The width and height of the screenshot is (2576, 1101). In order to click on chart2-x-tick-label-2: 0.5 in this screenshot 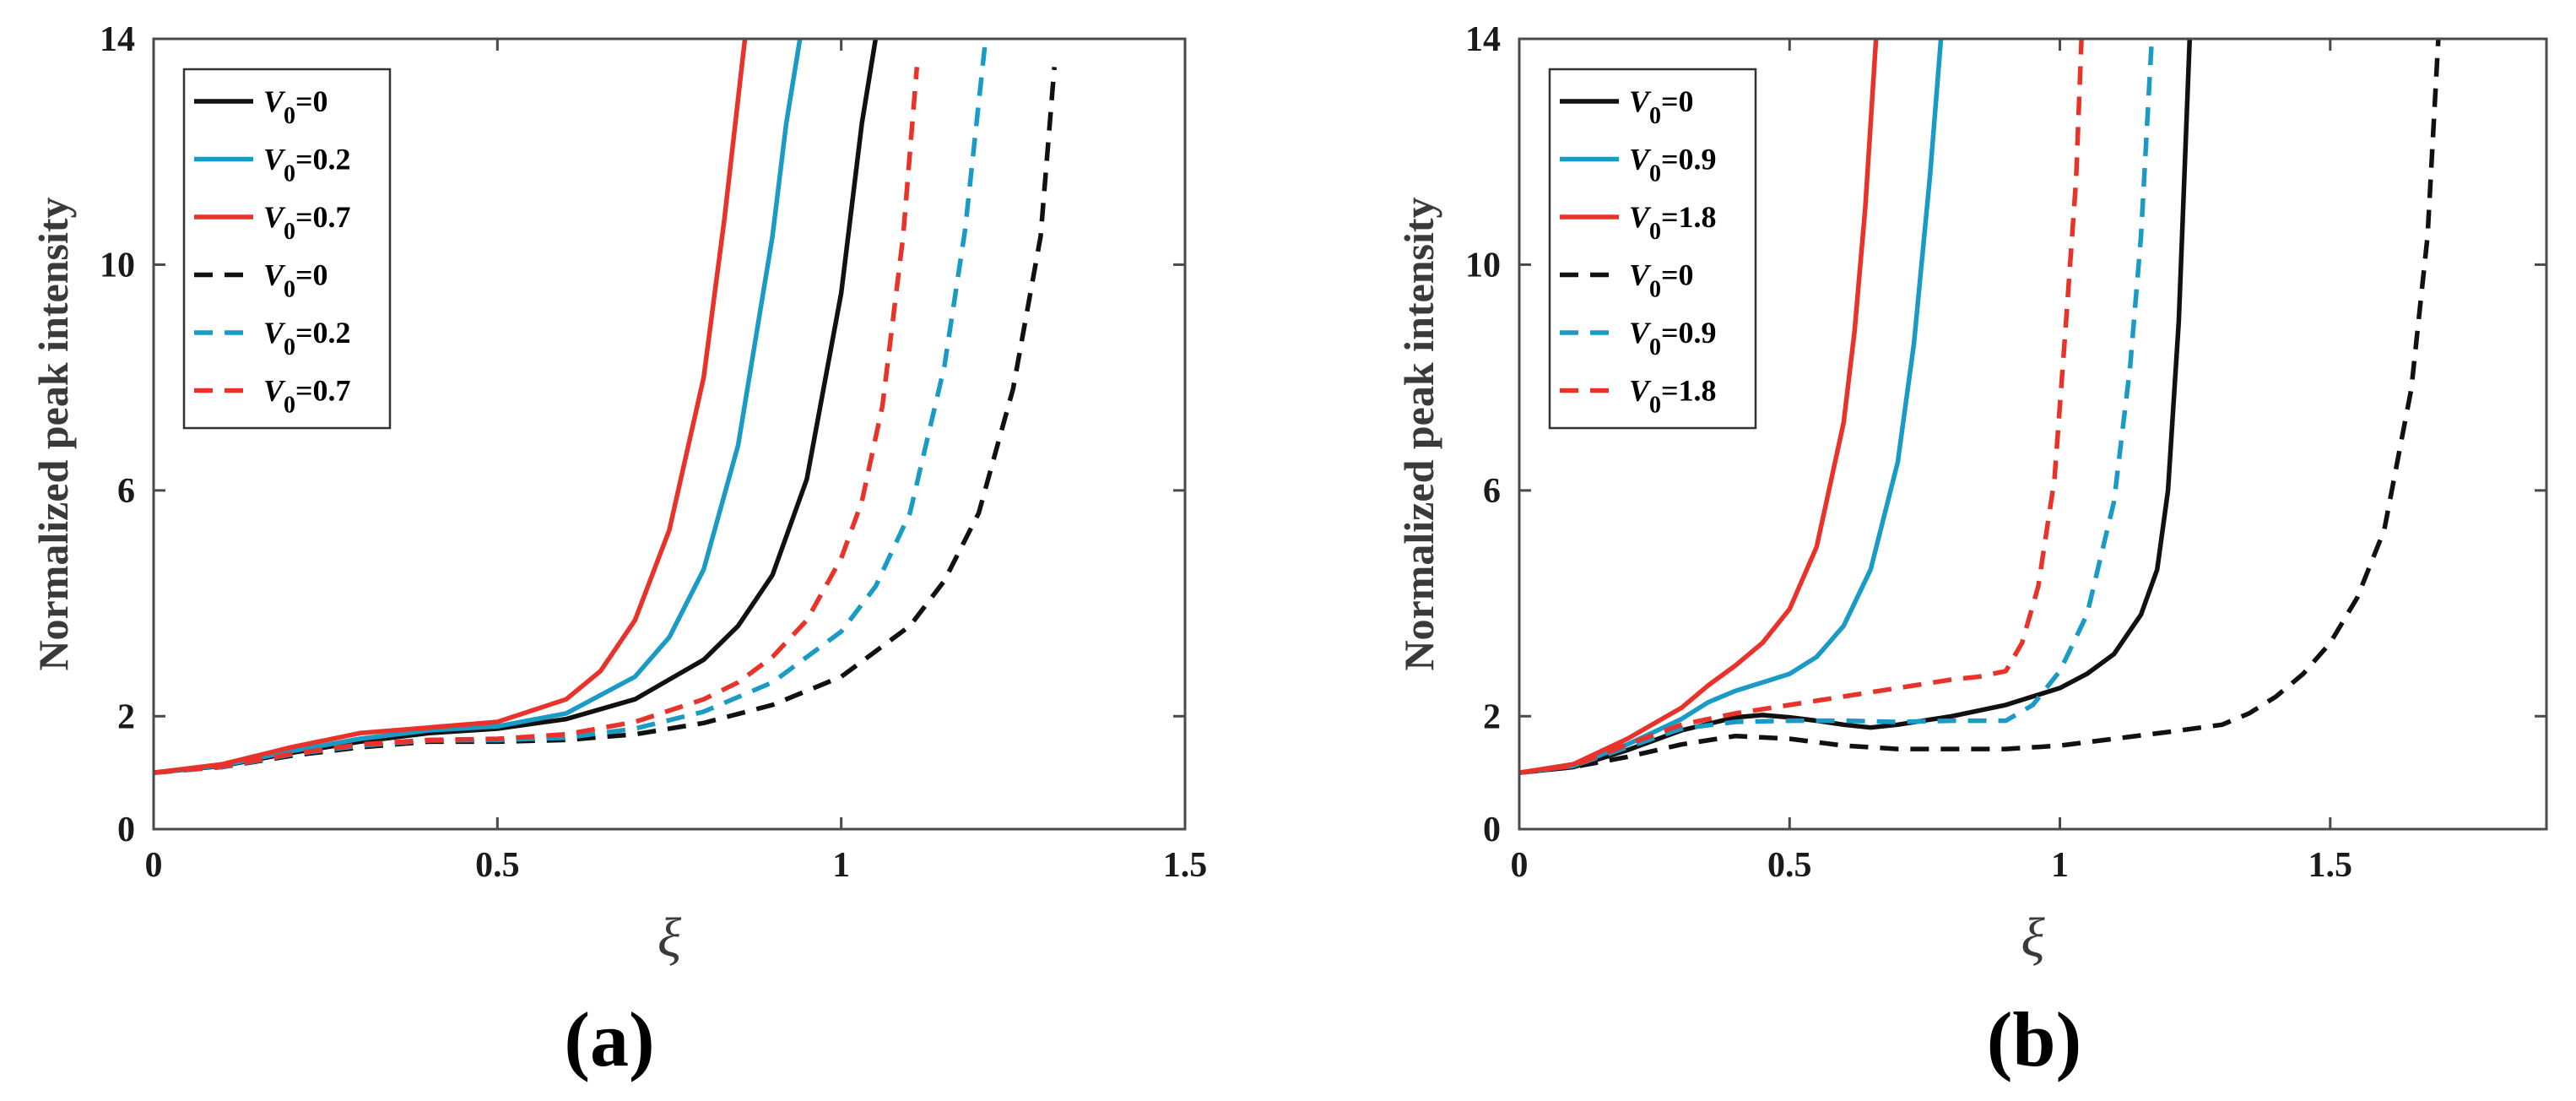, I will do `click(1789, 865)`.